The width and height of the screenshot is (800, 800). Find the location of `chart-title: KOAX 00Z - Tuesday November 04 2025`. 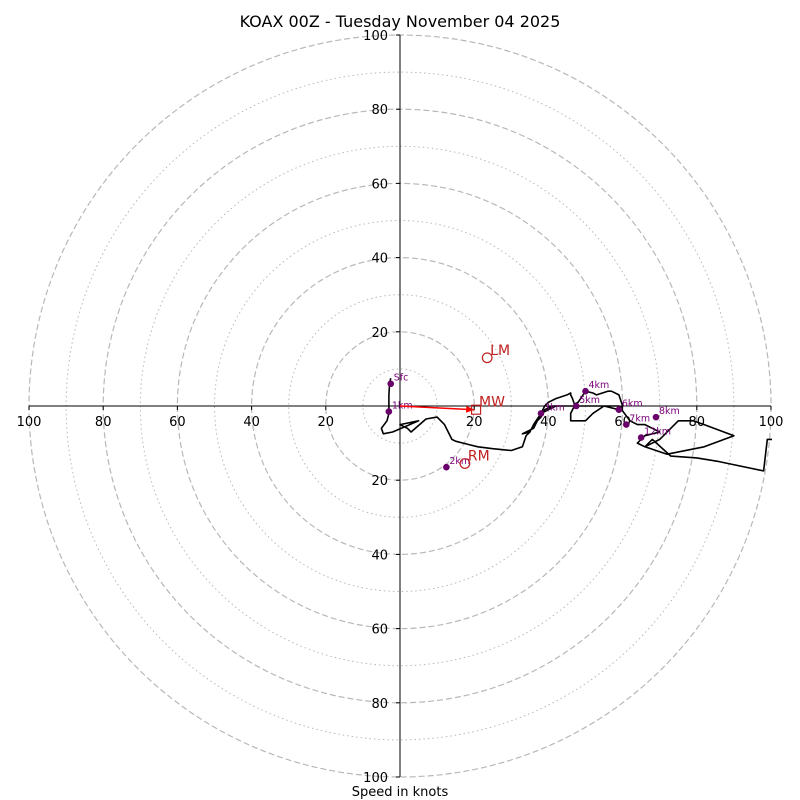

chart-title: KOAX 00Z - Tuesday November 04 2025 is located at coordinates (400, 21).